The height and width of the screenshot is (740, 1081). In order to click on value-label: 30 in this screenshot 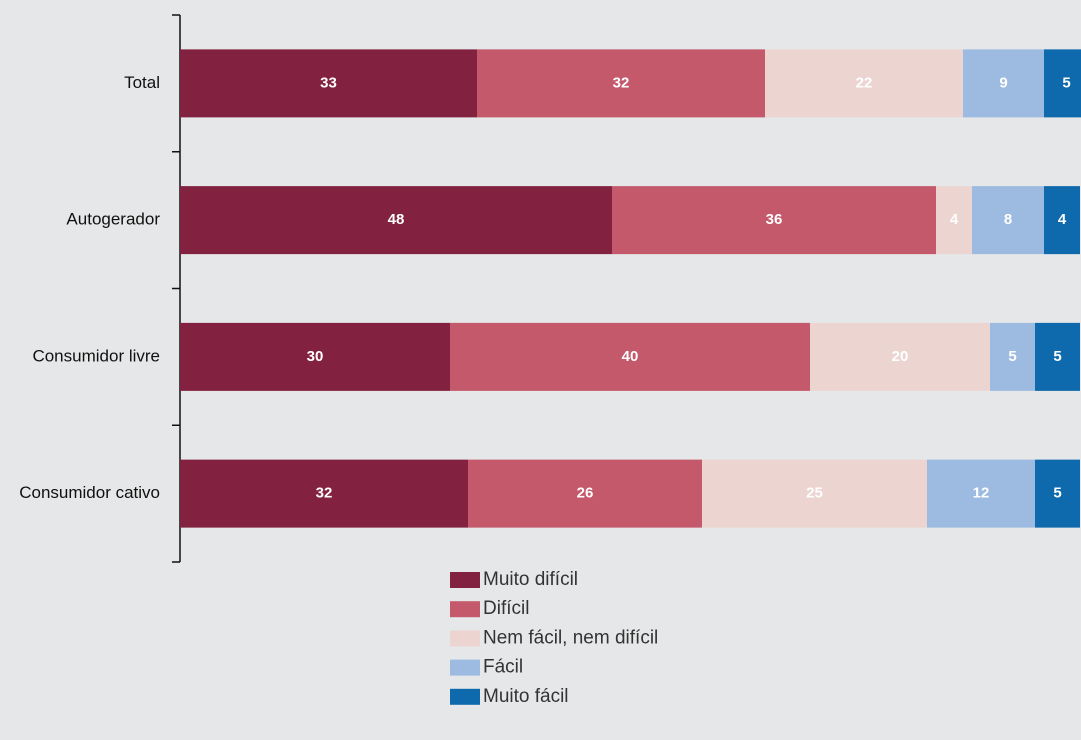, I will do `click(315, 356)`.